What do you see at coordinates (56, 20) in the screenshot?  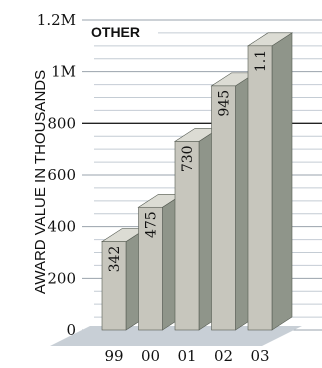 I see `y-tick-label: 1.2M` at bounding box center [56, 20].